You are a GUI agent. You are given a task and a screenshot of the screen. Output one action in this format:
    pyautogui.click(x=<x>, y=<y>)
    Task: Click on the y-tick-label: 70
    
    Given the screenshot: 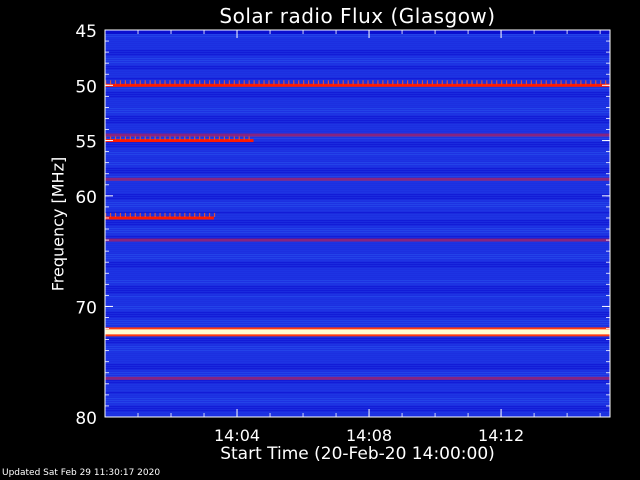 What is the action you would take?
    pyautogui.click(x=86, y=308)
    